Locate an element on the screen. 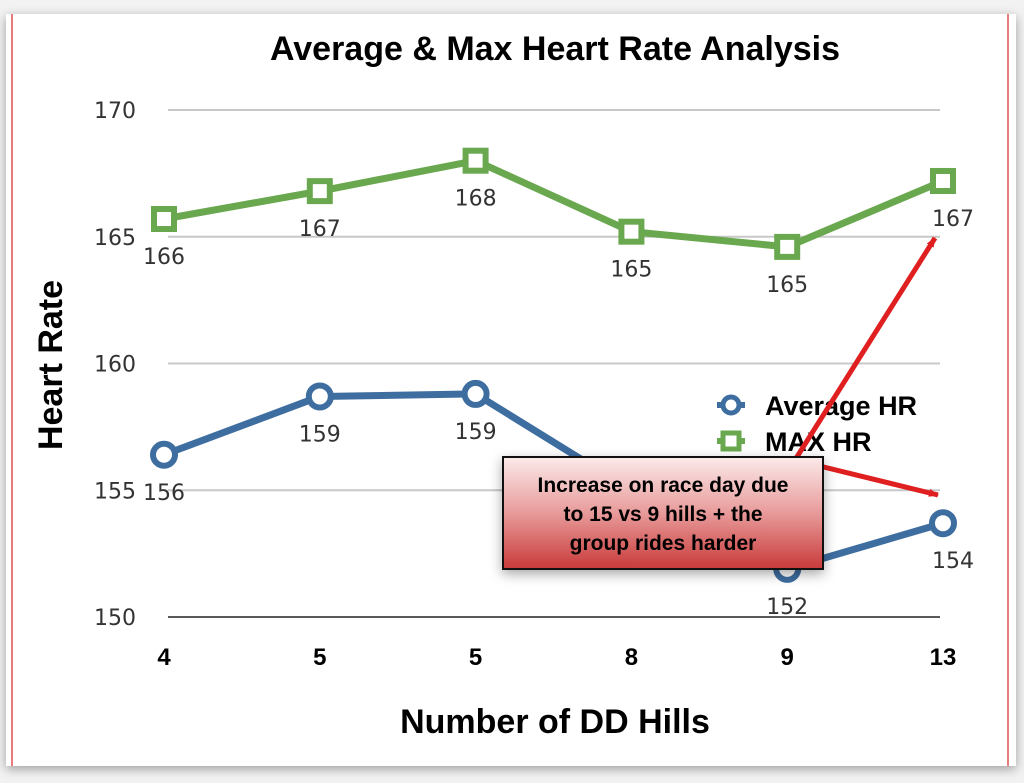 The width and height of the screenshot is (1024, 783). x-tick-label: 4 is located at coordinates (164, 657).